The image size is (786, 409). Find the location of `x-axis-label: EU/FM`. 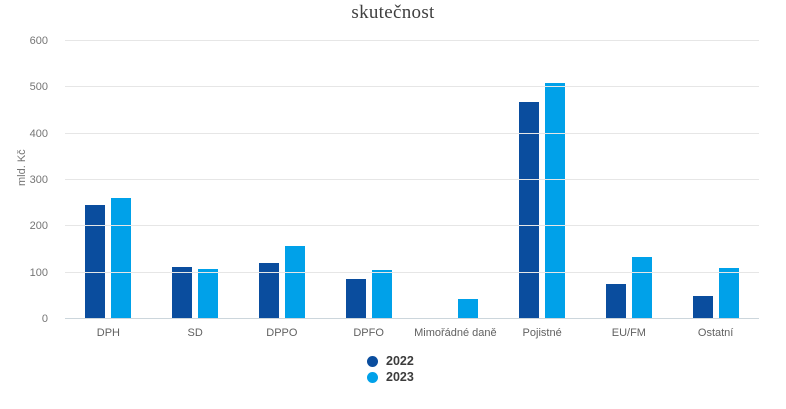

x-axis-label: EU/FM is located at coordinates (628, 333).